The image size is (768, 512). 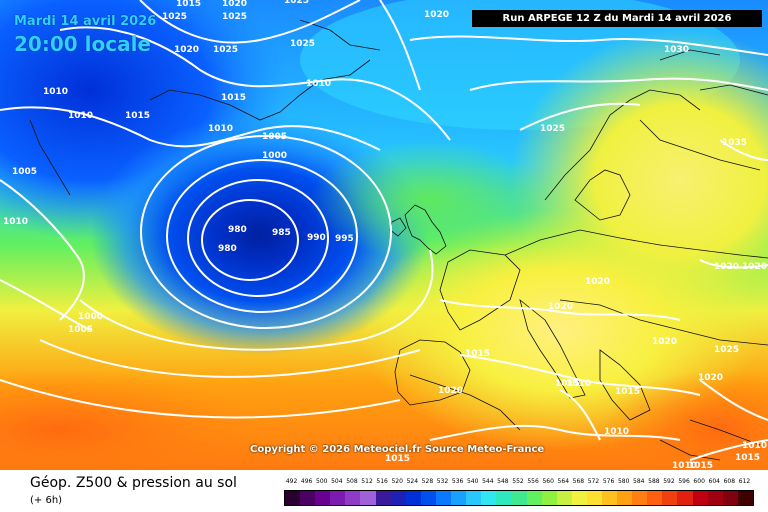 What do you see at coordinates (617, 18) in the screenshot?
I see `run-info-box: Run ARPEGE 12 Z du Mardi 14 avril 2026` at bounding box center [617, 18].